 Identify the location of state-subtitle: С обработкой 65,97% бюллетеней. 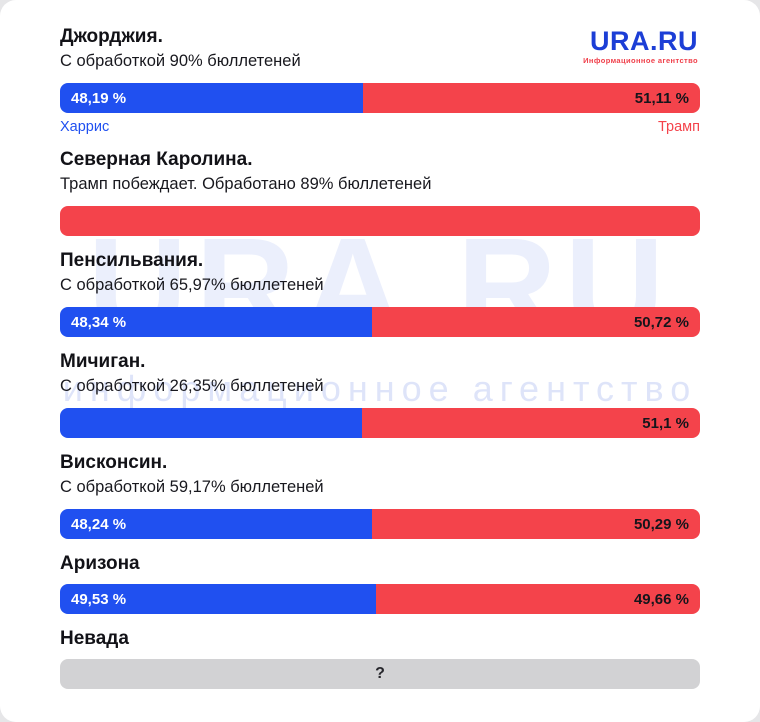
(192, 285).